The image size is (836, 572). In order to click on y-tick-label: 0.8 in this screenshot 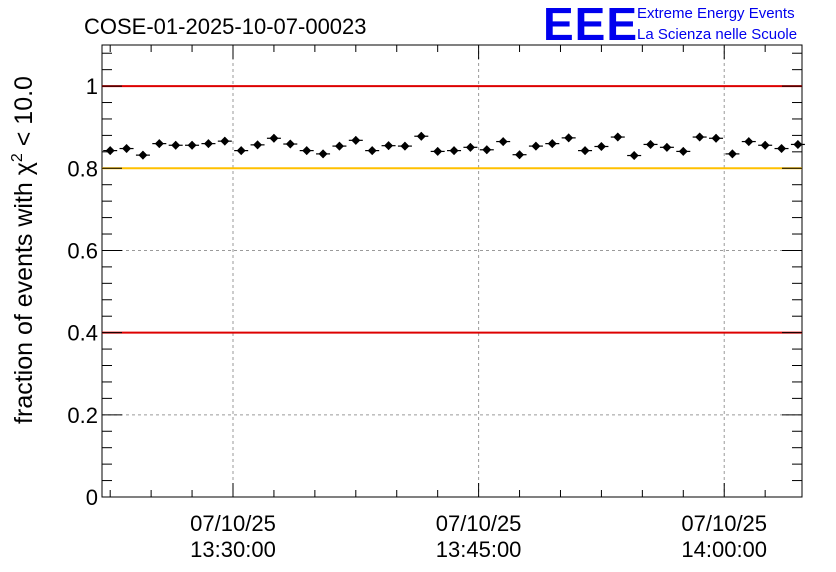, I will do `click(82, 168)`.